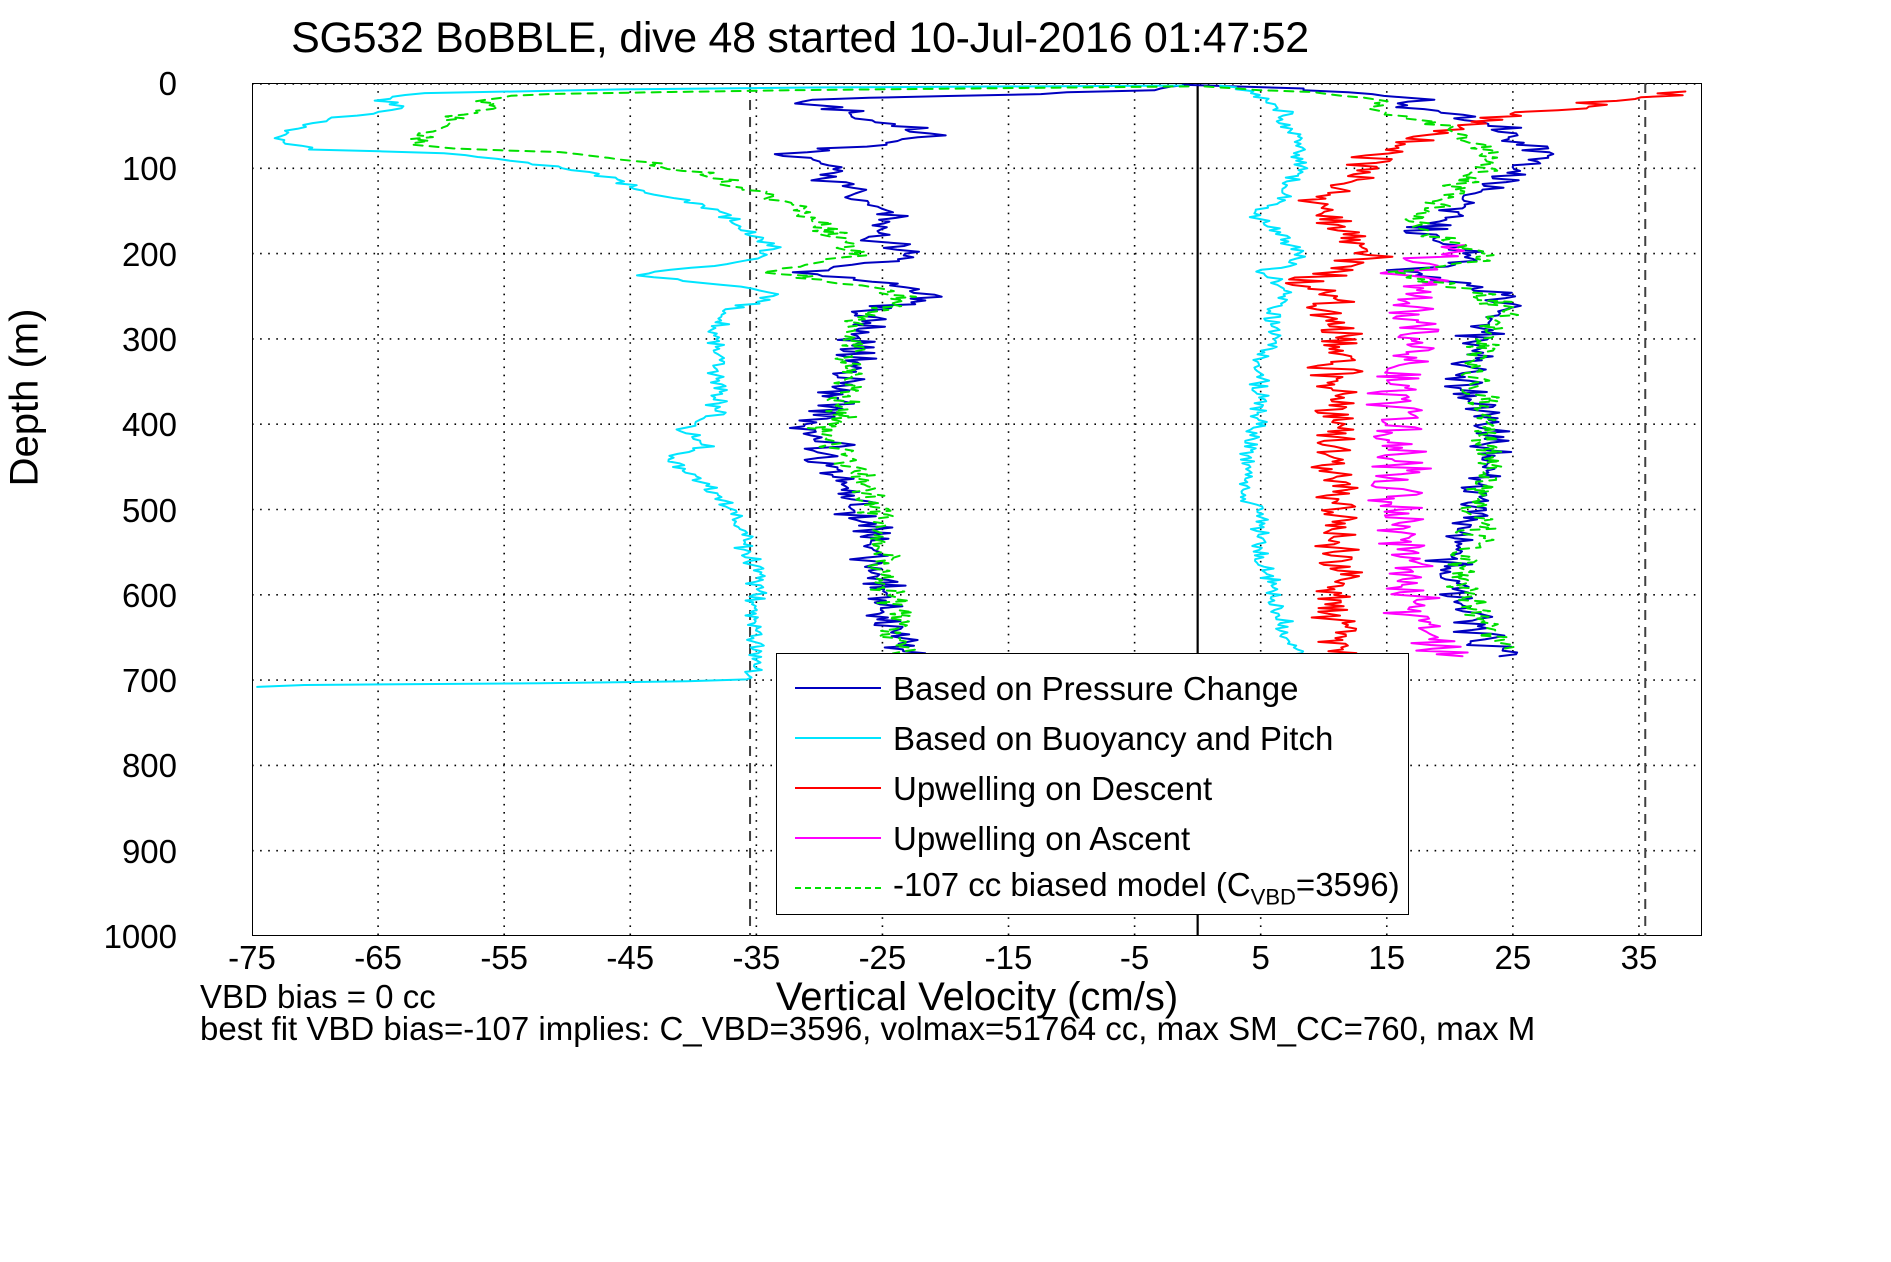 This screenshot has height=1262, width=1891. What do you see at coordinates (1273, 897) in the screenshot?
I see `legend-subscript: VBD` at bounding box center [1273, 897].